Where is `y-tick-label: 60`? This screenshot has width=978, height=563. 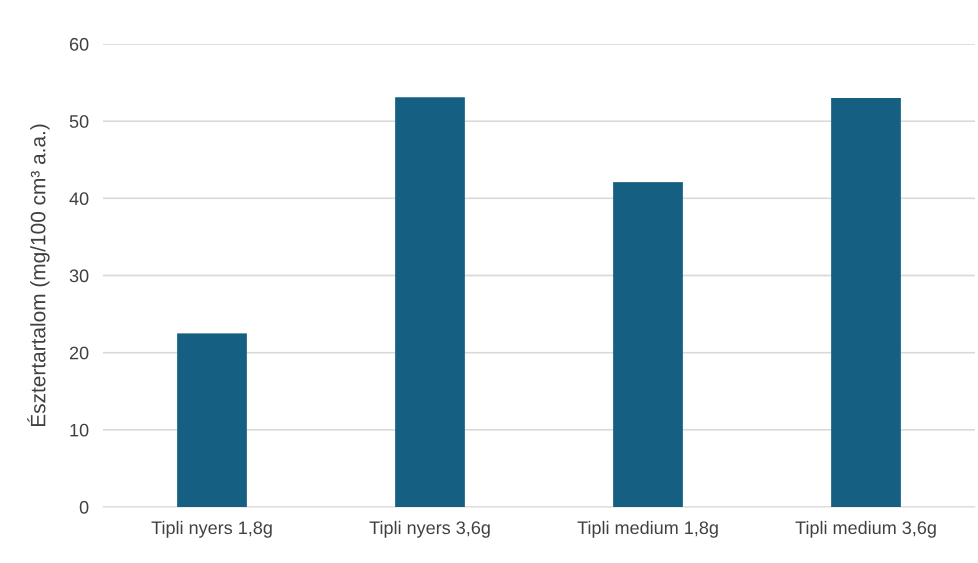
y-tick-label: 60 is located at coordinates (79, 44).